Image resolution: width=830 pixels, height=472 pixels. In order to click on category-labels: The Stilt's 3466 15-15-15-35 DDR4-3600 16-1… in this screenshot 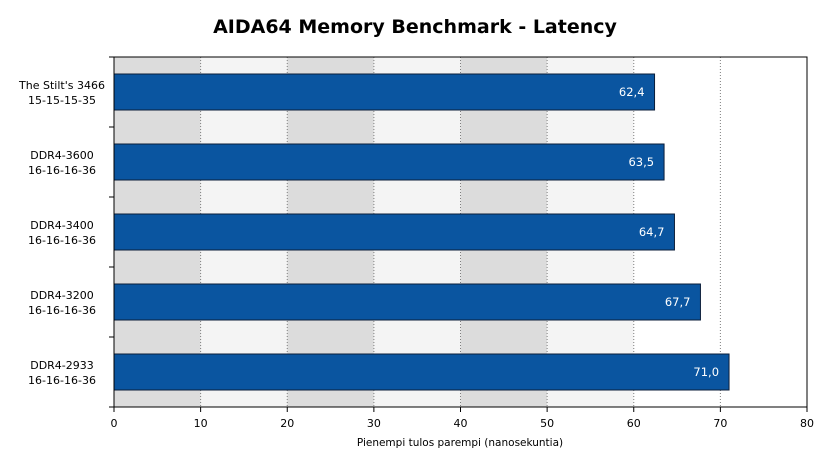, I will do `click(61, 233)`.